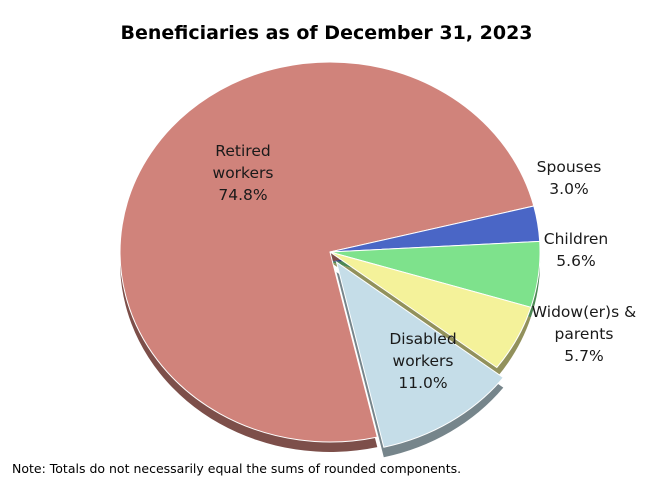 The image size is (653, 494). What do you see at coordinates (575, 261) in the screenshot?
I see `slice-label-line: 5.6%` at bounding box center [575, 261].